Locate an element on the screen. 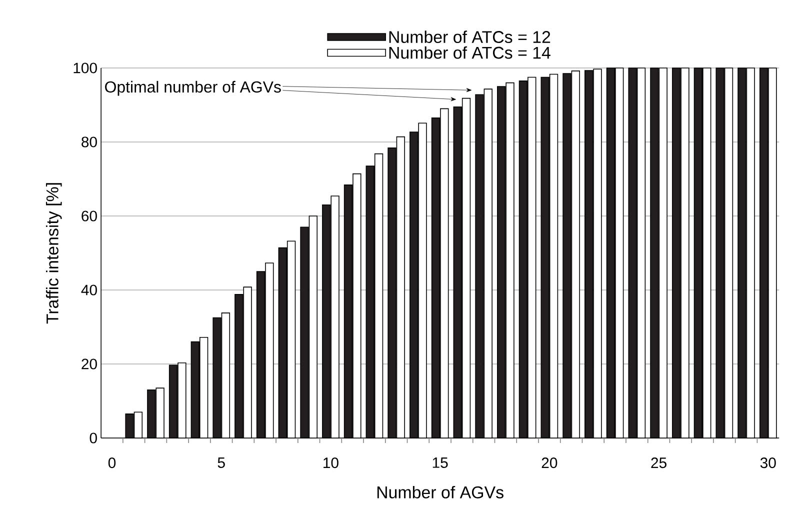  y-tick-label: 80 is located at coordinates (89, 142).